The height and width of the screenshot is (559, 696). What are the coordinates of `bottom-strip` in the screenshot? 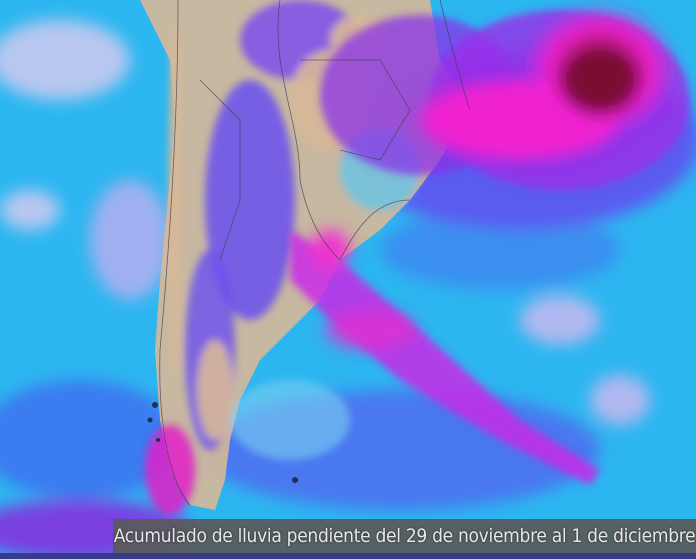 It's located at (348, 556).